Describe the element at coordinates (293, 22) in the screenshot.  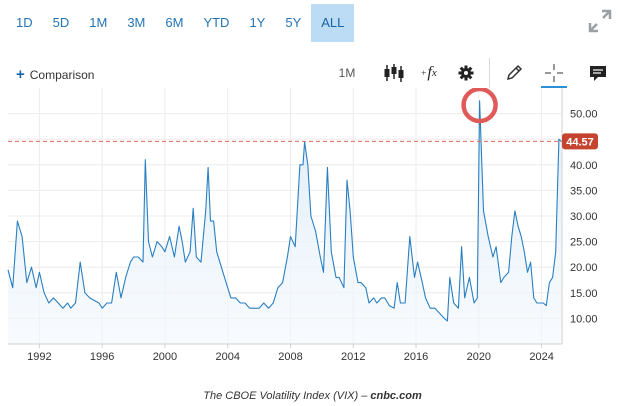
I see `range-5y: 5Y` at that location.